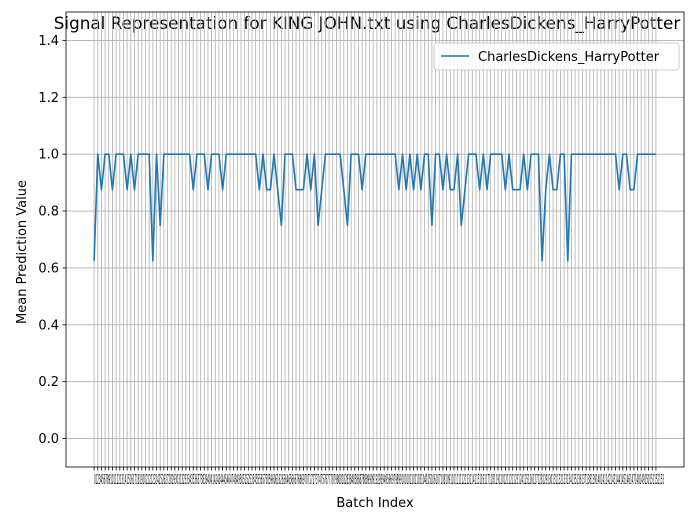  I want to click on y-tick-label: 0.0, so click(48, 439).